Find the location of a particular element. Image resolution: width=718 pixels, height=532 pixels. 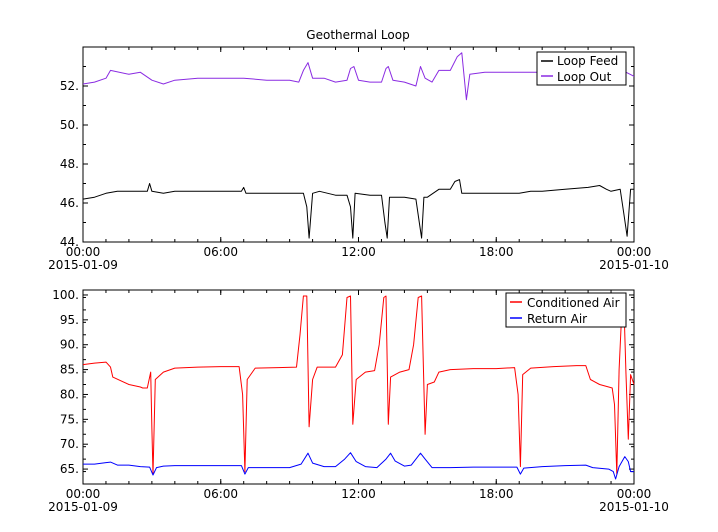

y-tick-label: 75. is located at coordinates (69, 419).